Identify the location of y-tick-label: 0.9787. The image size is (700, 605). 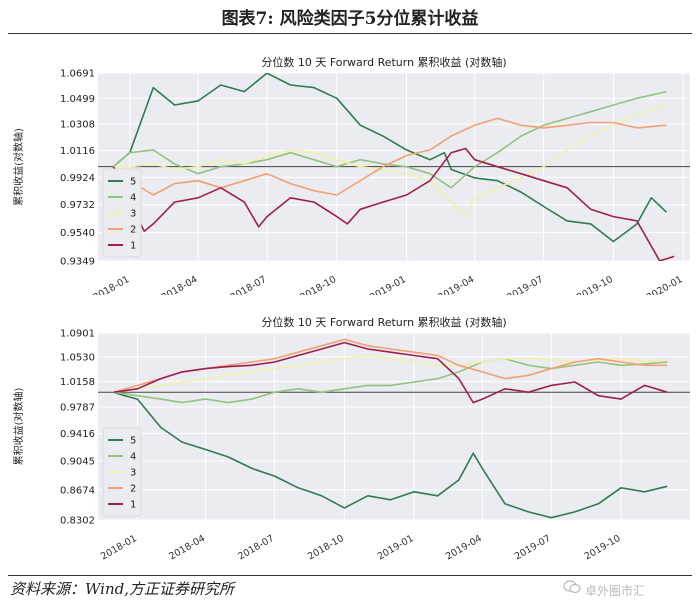
(77, 408).